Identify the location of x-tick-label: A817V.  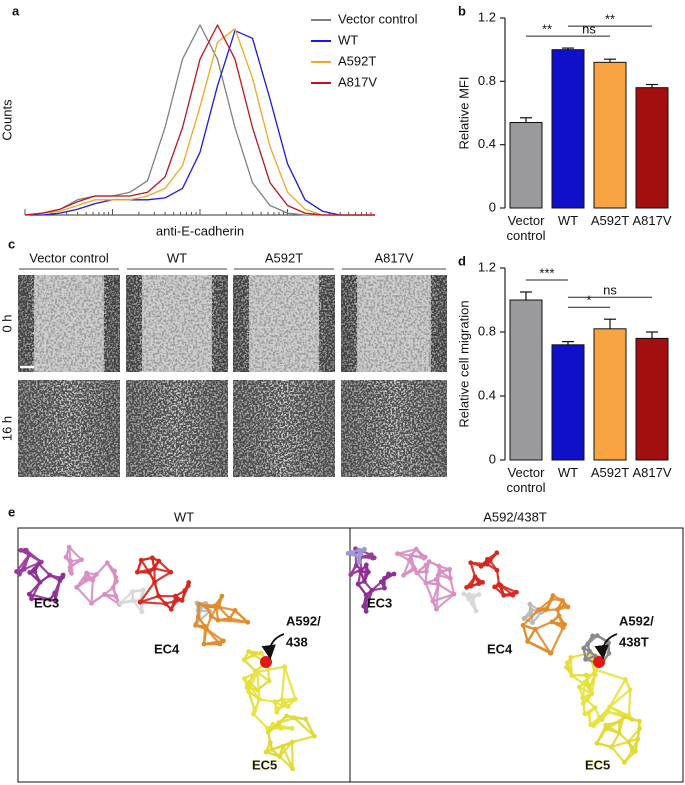
(652, 220).